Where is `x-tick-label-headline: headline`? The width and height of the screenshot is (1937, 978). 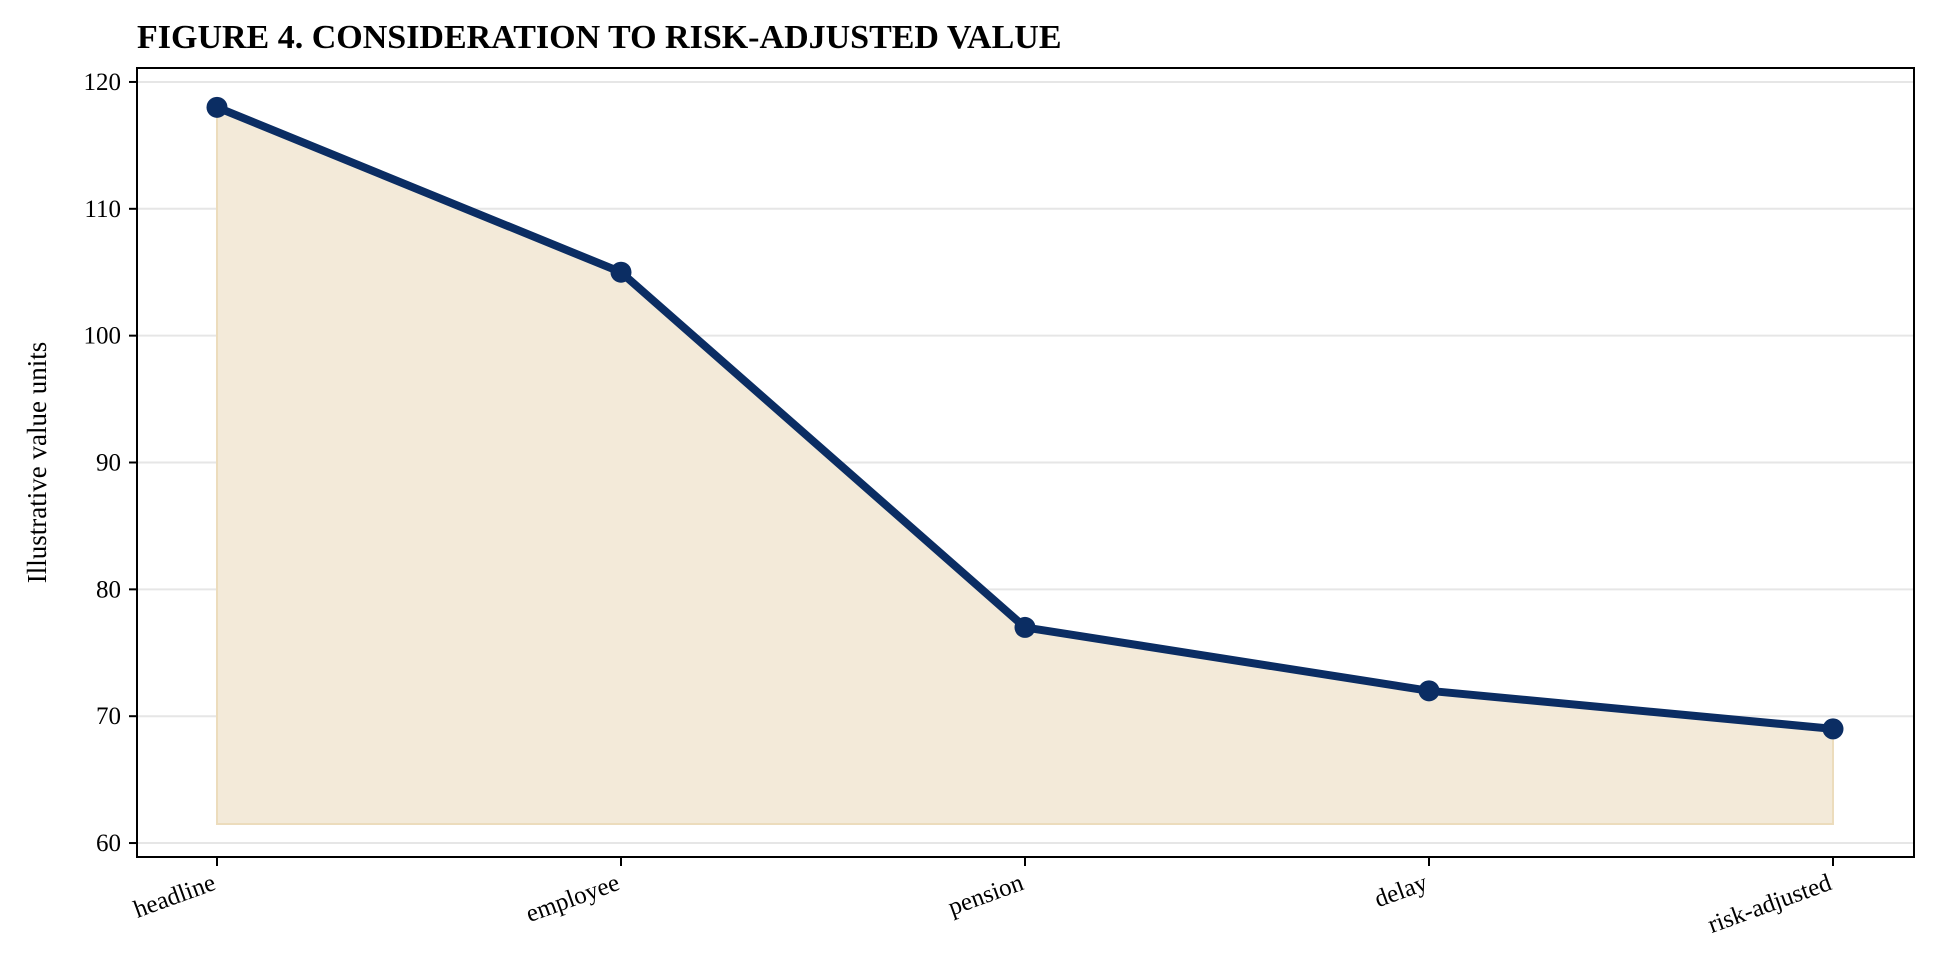 x-tick-label-headline: headline is located at coordinates (174, 896).